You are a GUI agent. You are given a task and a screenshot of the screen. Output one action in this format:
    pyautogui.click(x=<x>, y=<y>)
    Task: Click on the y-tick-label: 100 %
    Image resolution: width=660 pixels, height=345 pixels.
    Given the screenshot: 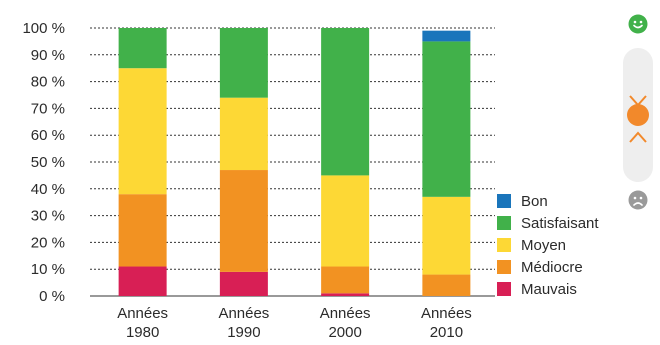 What is the action you would take?
    pyautogui.click(x=43, y=28)
    